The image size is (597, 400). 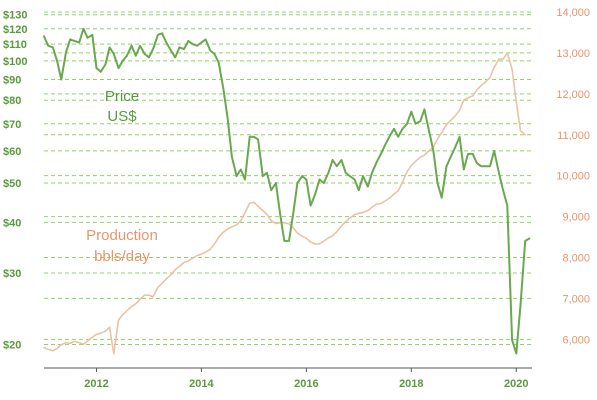 I want to click on left-tick-label: $30, so click(x=12, y=274).